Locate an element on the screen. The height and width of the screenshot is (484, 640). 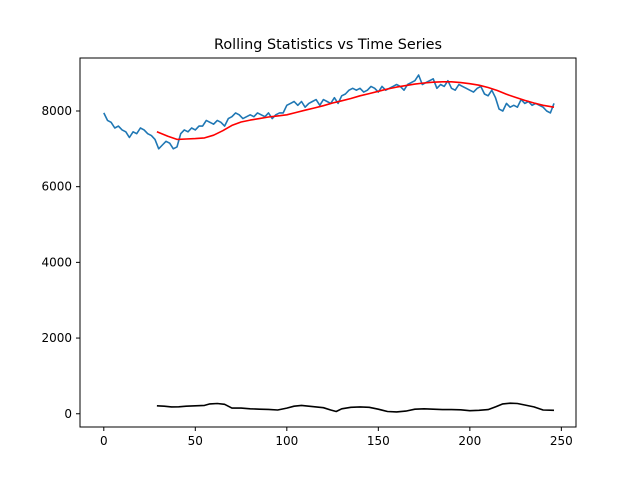
rolling-mean-line is located at coordinates (355, 111).